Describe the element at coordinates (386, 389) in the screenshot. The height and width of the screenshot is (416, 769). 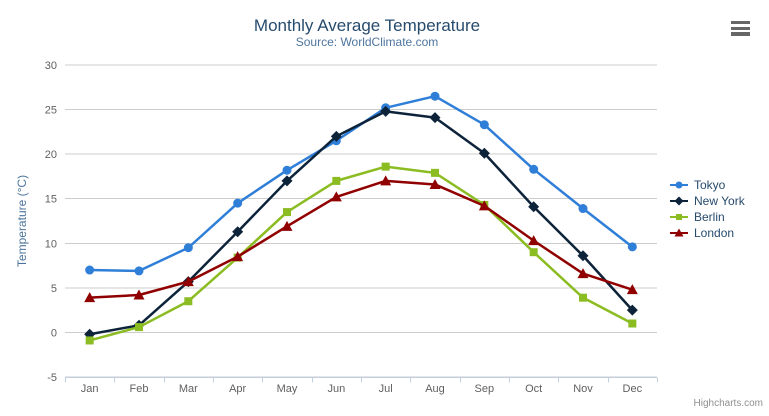
I see `x-axis-label: Jul` at that location.